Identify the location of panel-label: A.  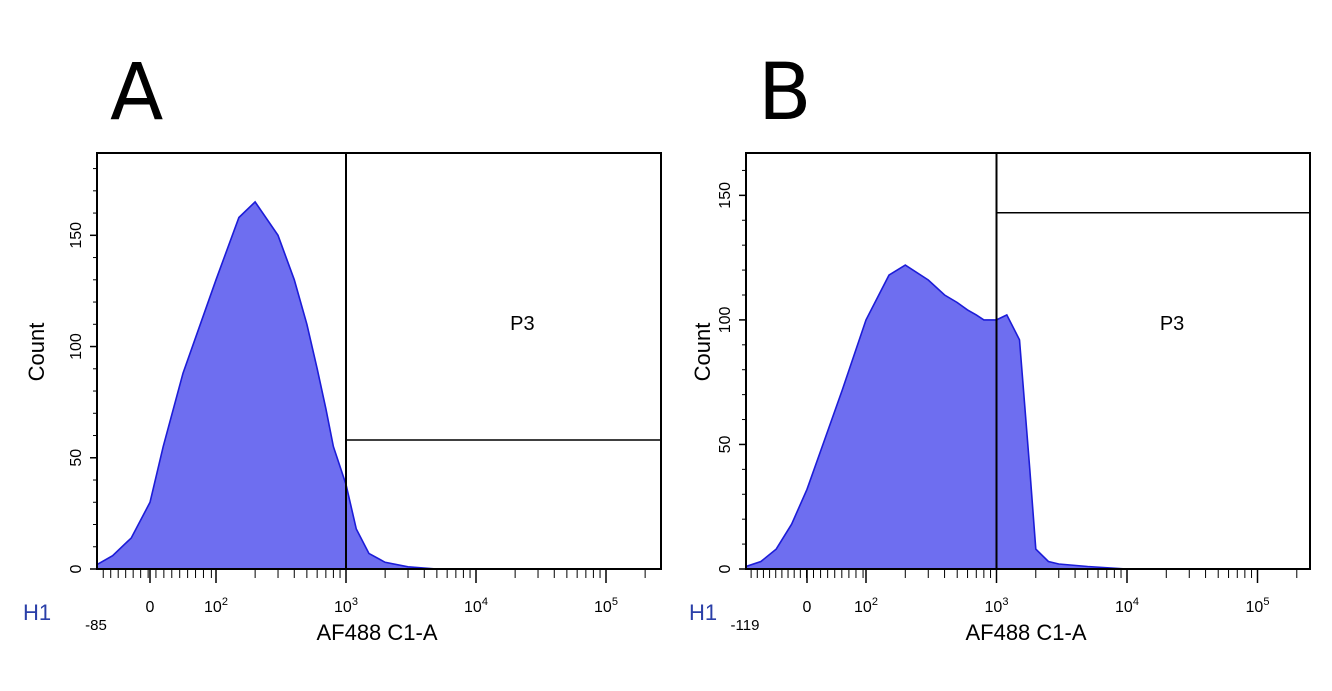
(137, 93).